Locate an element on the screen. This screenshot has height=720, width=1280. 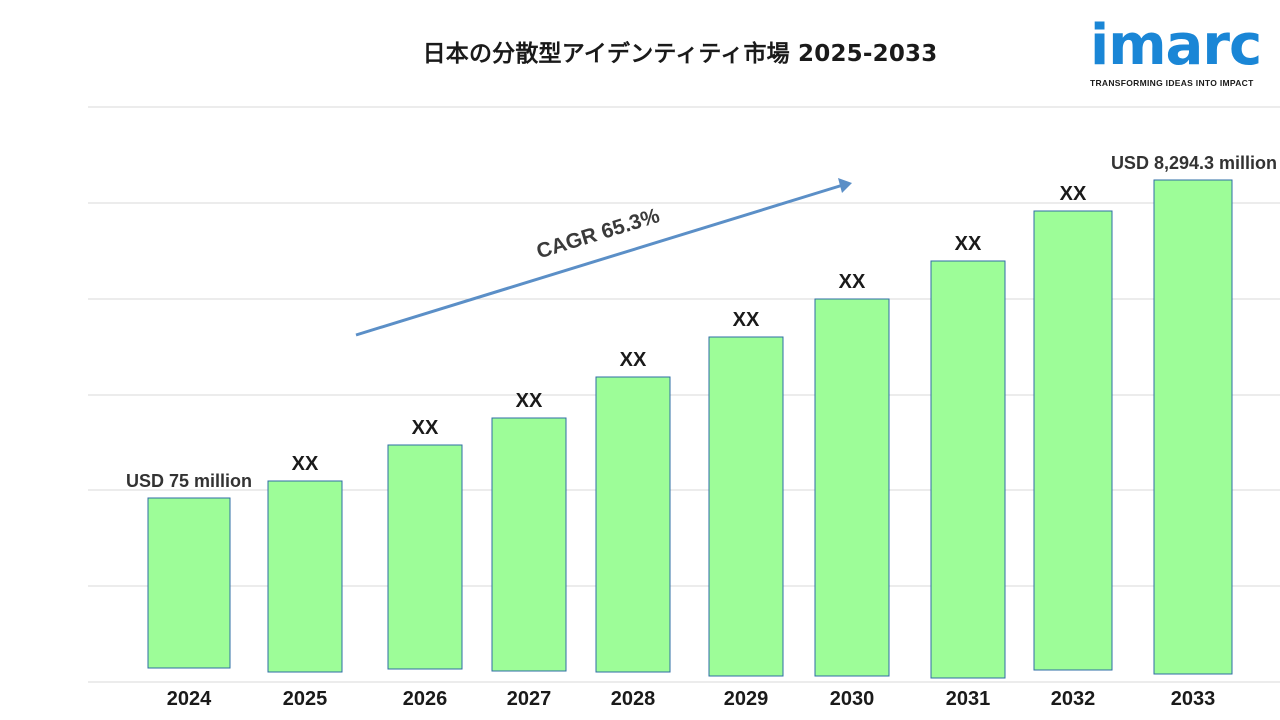
bar-2025 is located at coordinates (305, 576).